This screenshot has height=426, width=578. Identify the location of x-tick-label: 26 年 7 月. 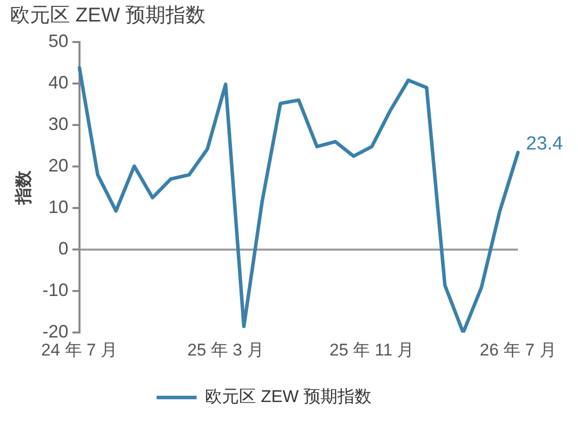
(518, 350).